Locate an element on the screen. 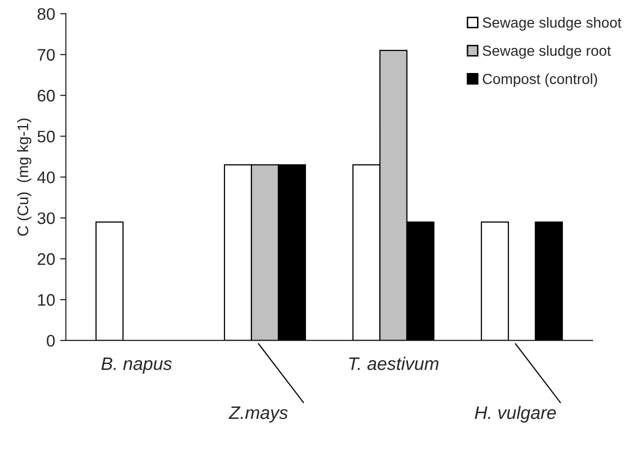 Image resolution: width=627 pixels, height=457 pixels. y-tick-label: 70 is located at coordinates (46, 54).